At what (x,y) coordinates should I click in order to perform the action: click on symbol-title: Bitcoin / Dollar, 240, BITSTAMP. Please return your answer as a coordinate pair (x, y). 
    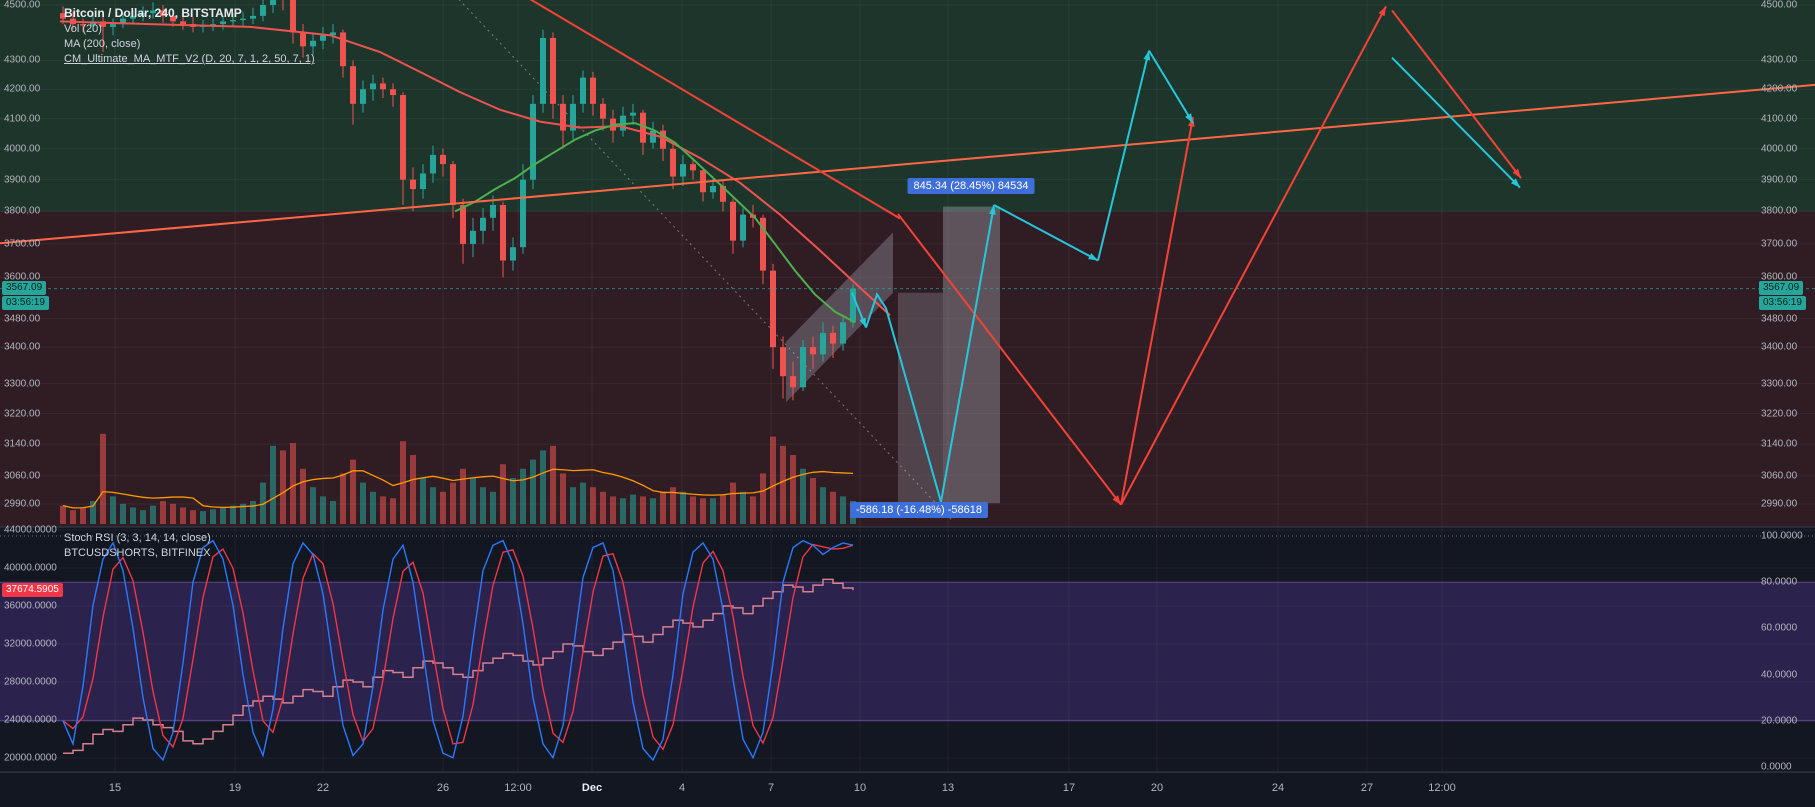
    Looking at the image, I should click on (153, 13).